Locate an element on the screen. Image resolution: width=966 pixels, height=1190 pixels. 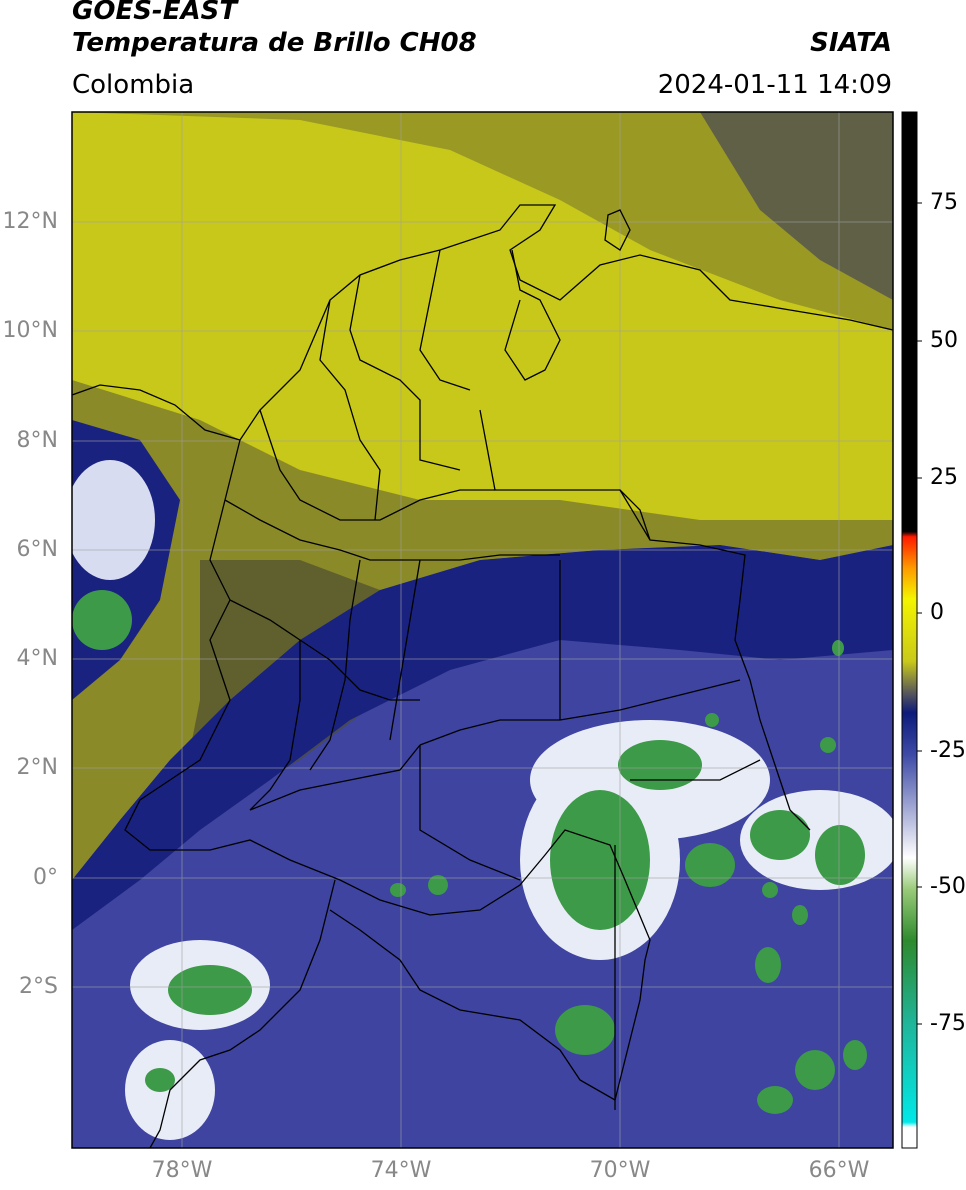
colorbar-tick-label: 0 is located at coordinates (937, 612).